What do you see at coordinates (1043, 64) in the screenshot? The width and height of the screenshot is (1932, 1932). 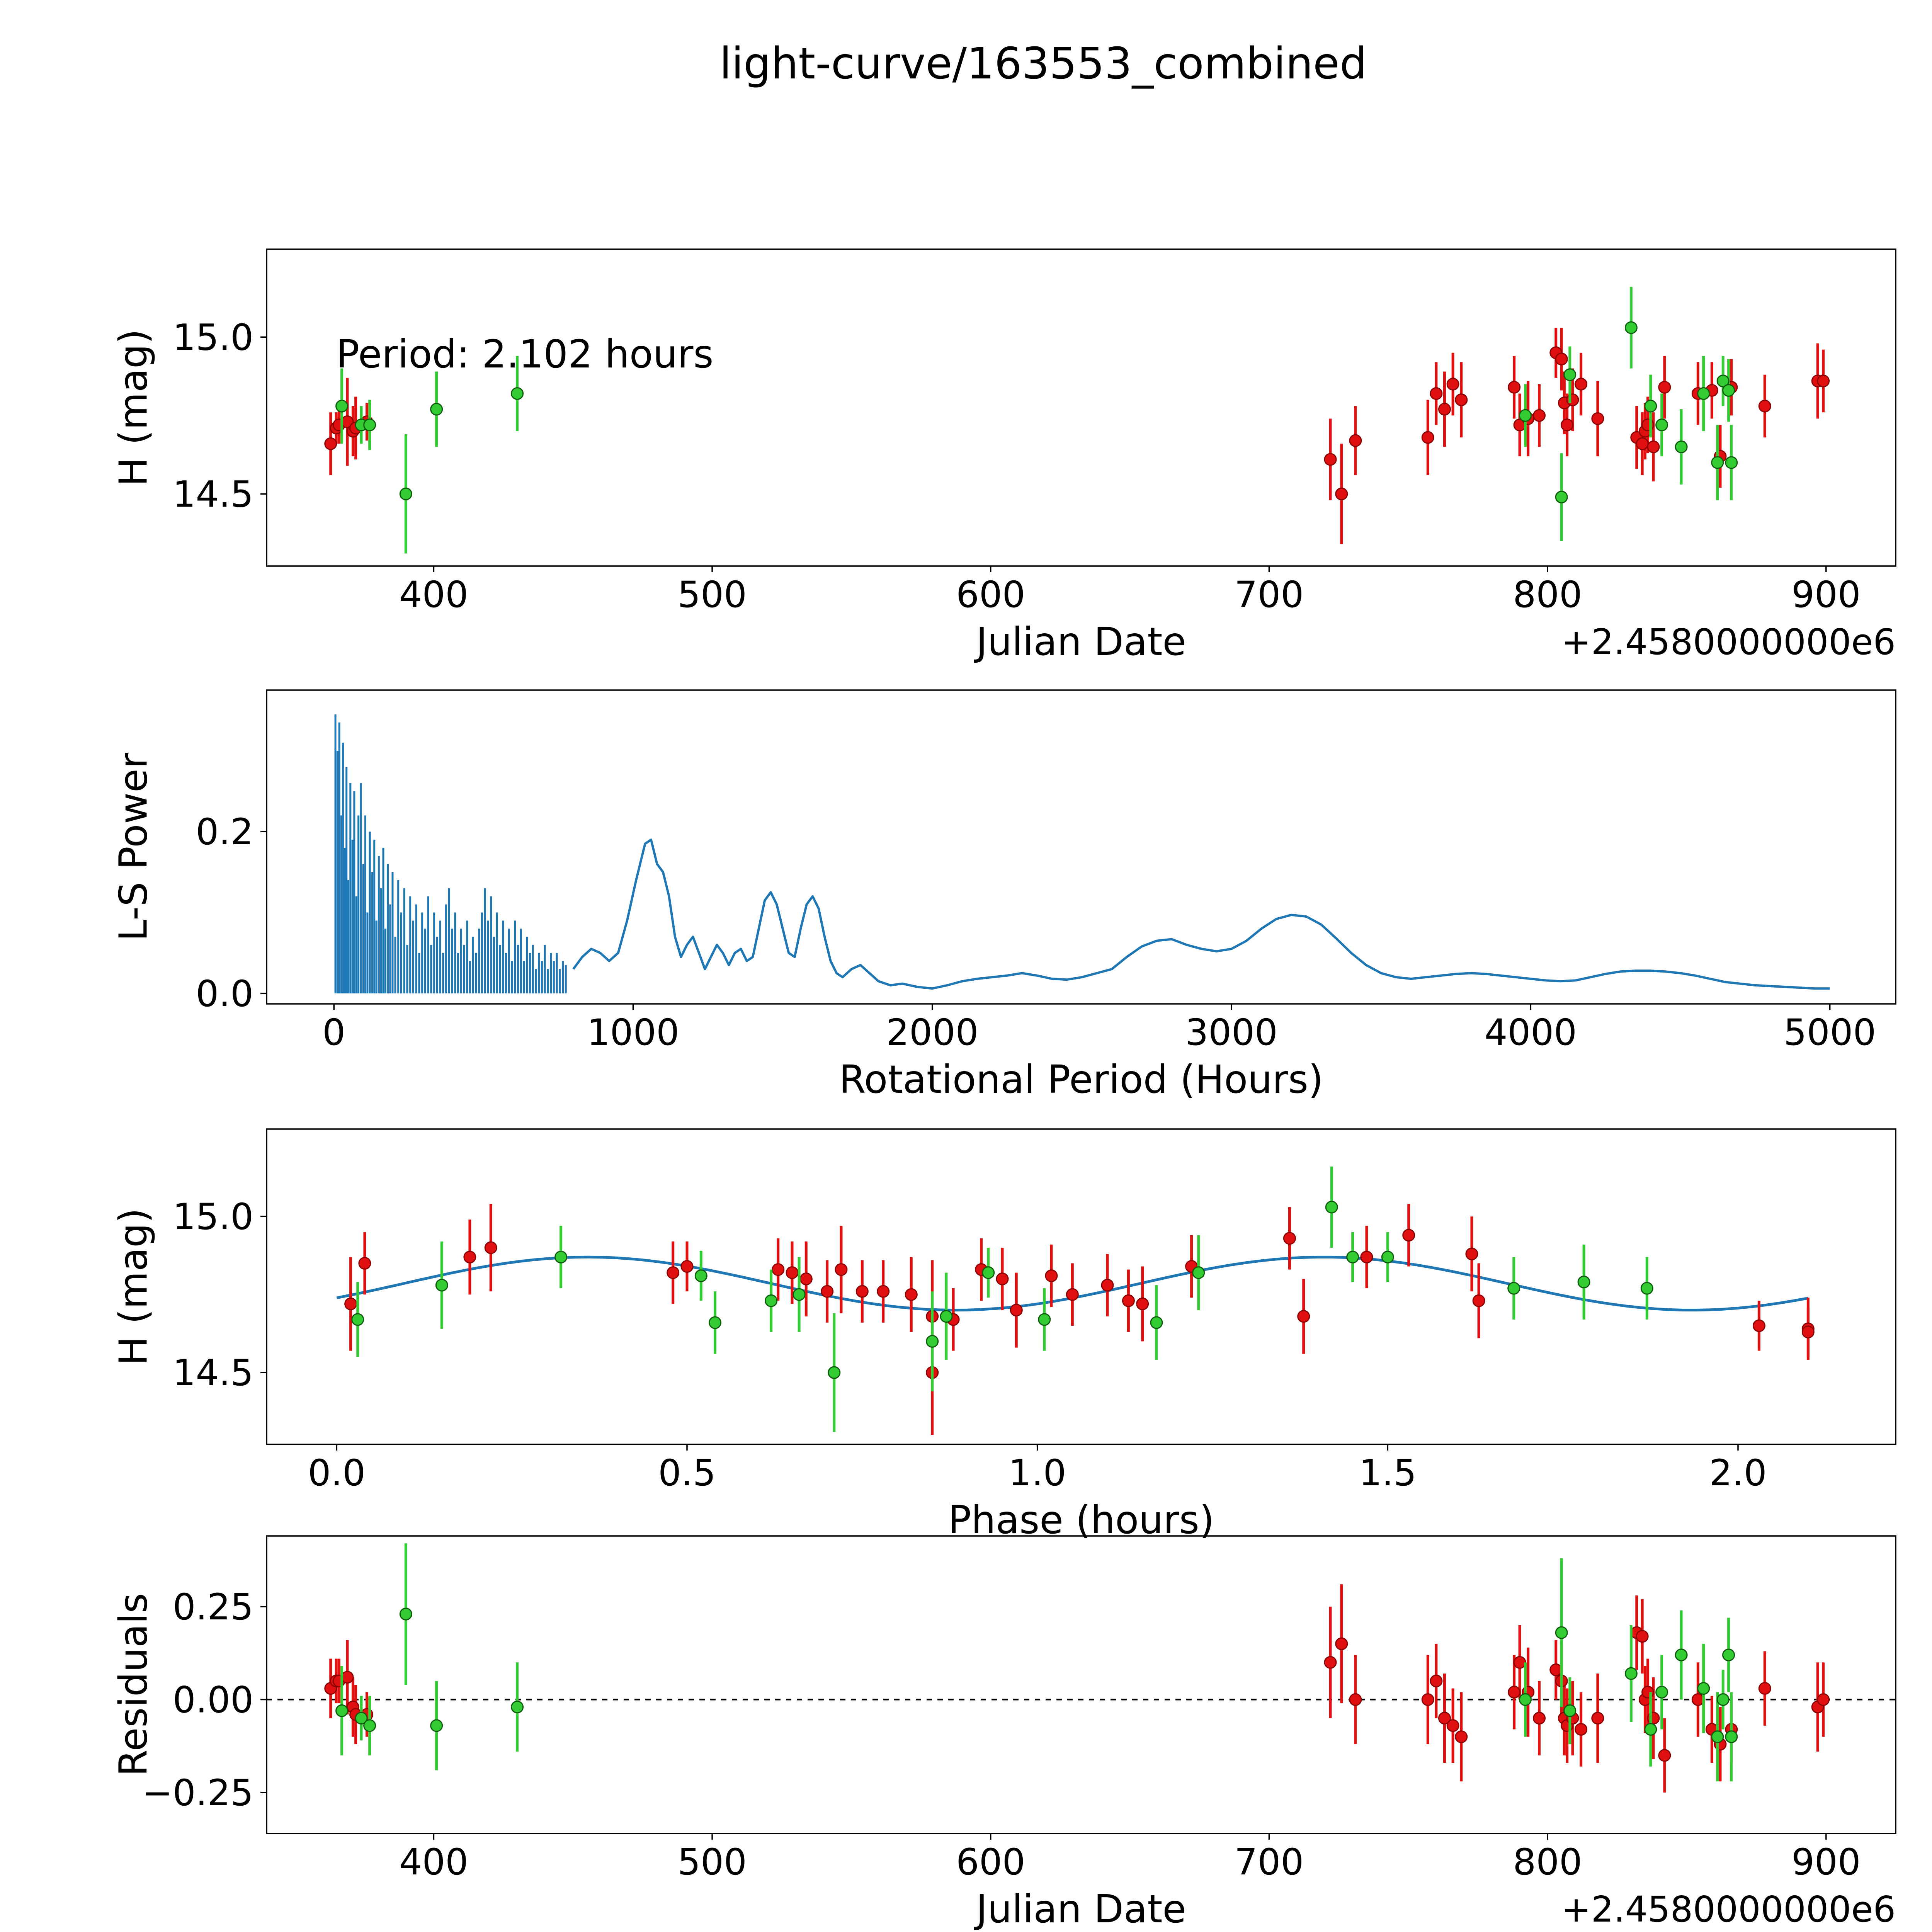 I see `figure-title: light-curve/163553_combined` at bounding box center [1043, 64].